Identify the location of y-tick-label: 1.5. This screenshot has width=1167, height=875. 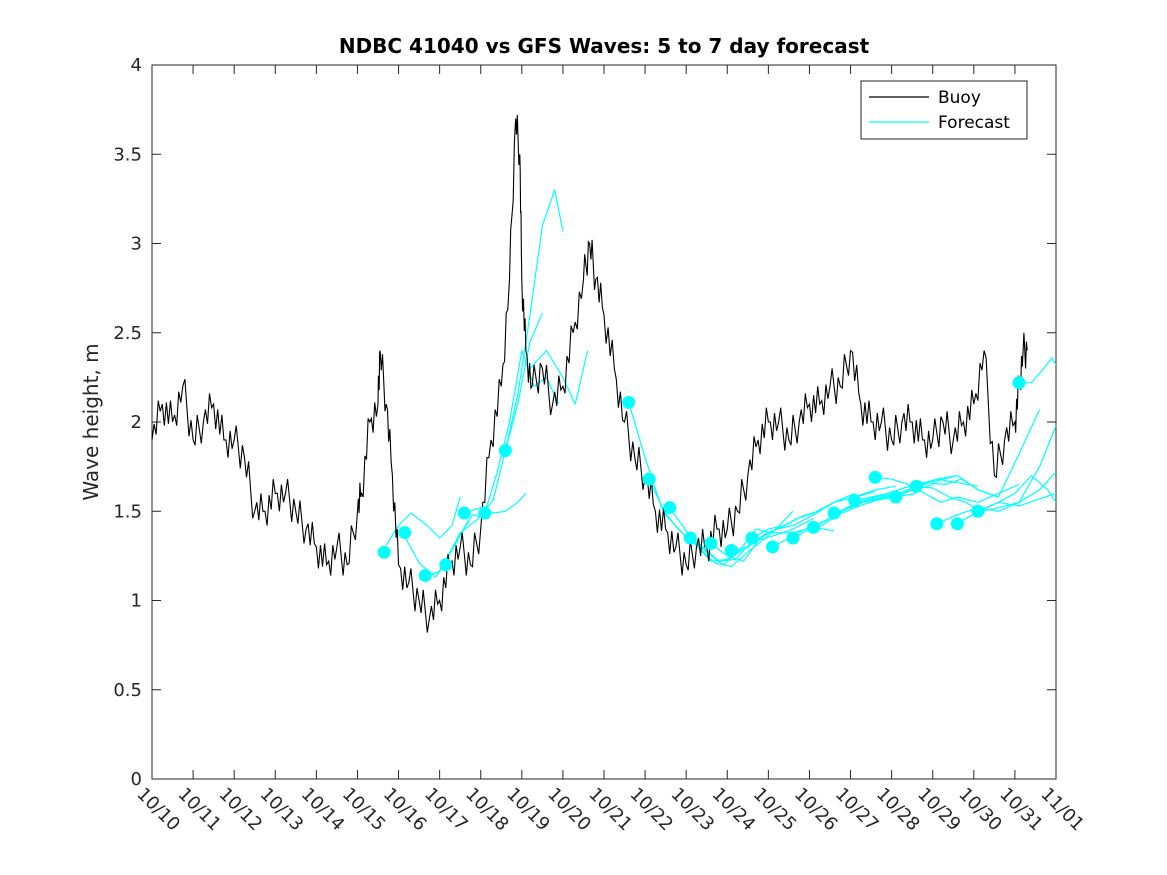
(127, 511).